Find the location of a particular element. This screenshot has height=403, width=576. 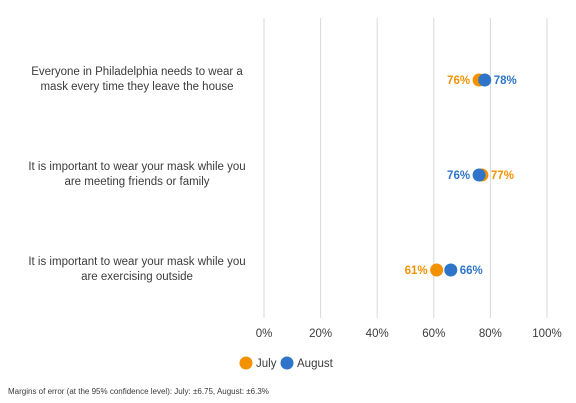

legend-label: August is located at coordinates (315, 364).